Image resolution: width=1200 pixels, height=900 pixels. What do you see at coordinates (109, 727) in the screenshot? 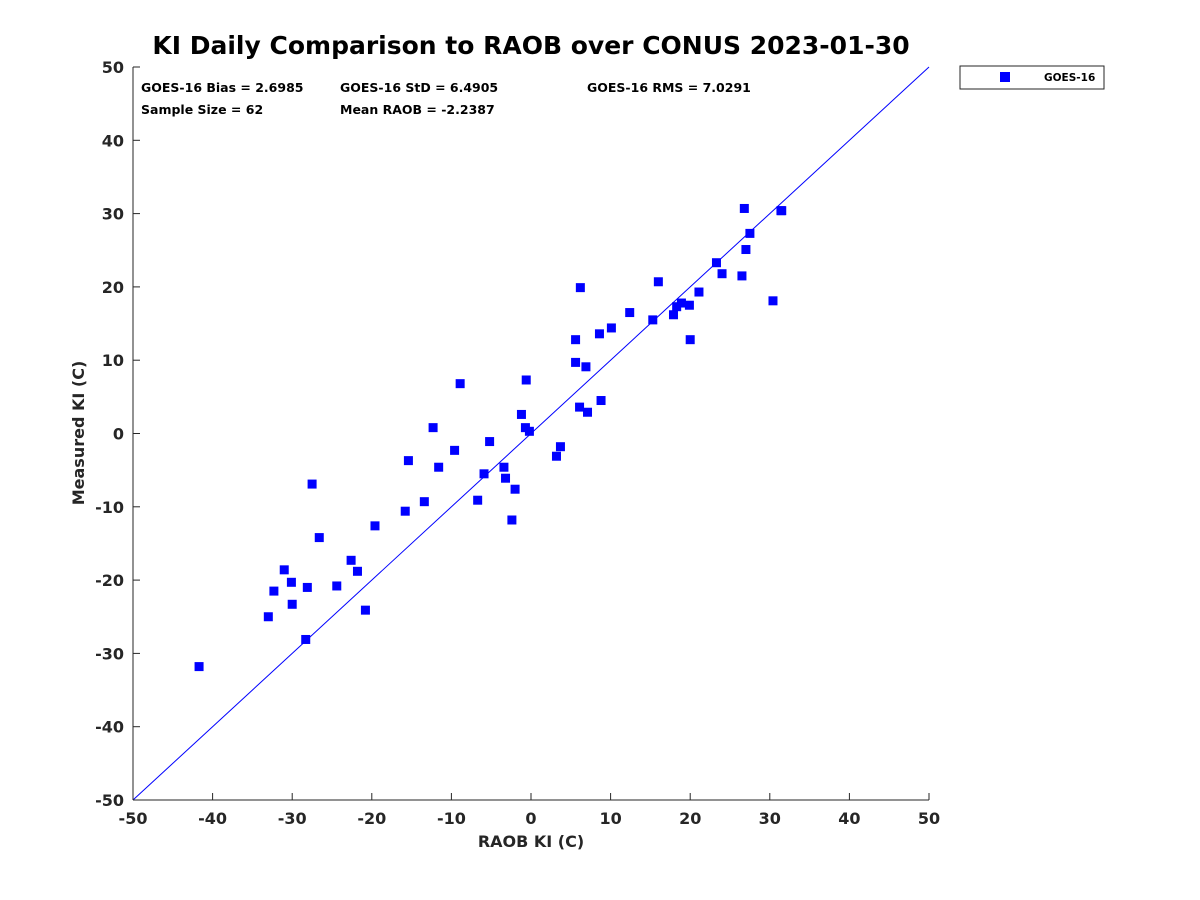
I see `y-tick-label: -40` at bounding box center [109, 727].